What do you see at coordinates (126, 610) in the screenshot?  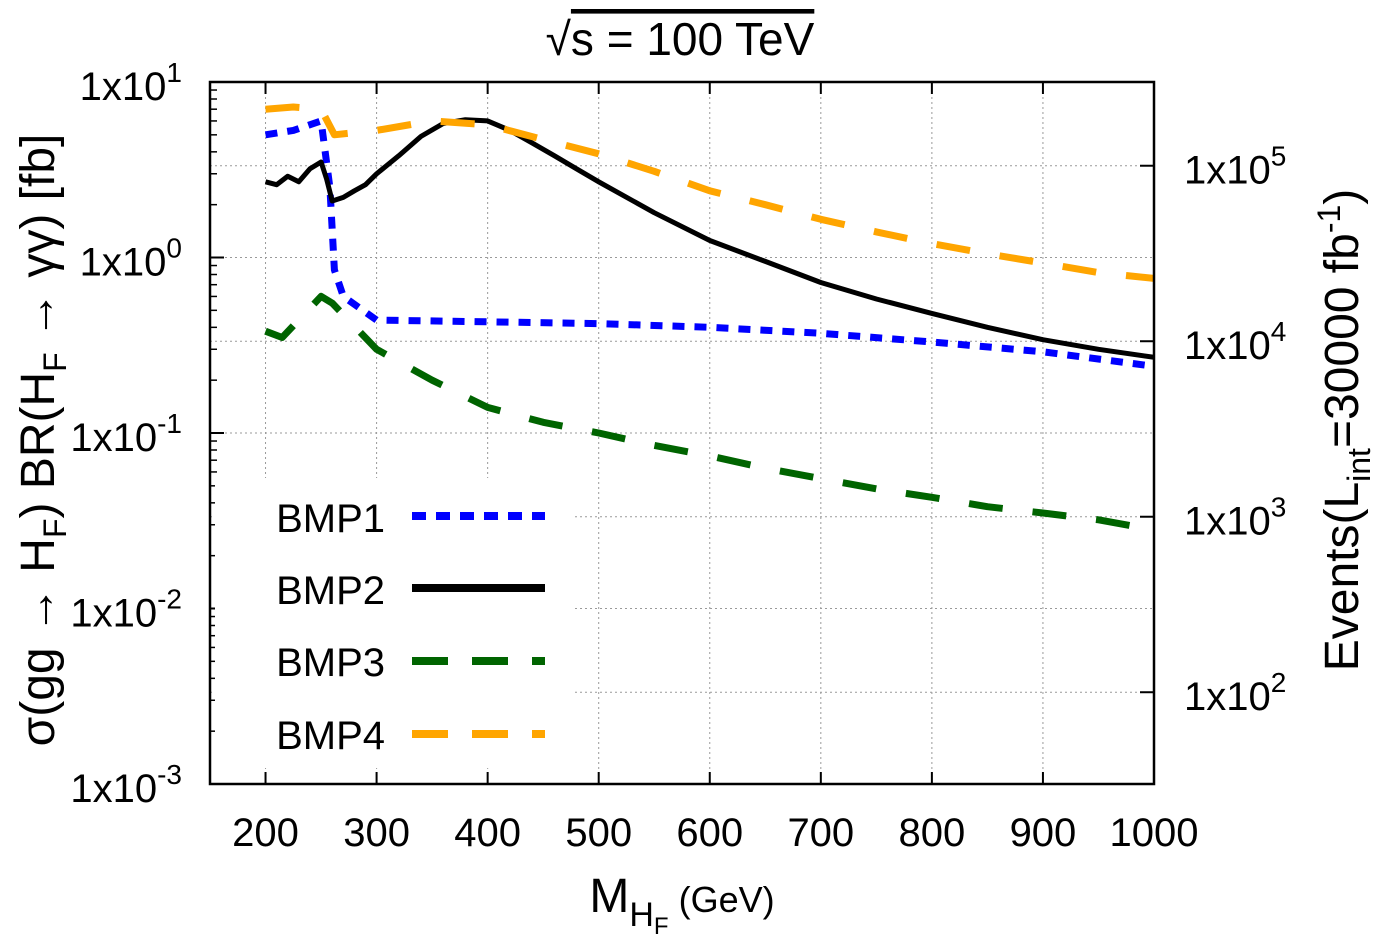 I see `y-tick-label: 1x10⁻²` at bounding box center [126, 610].